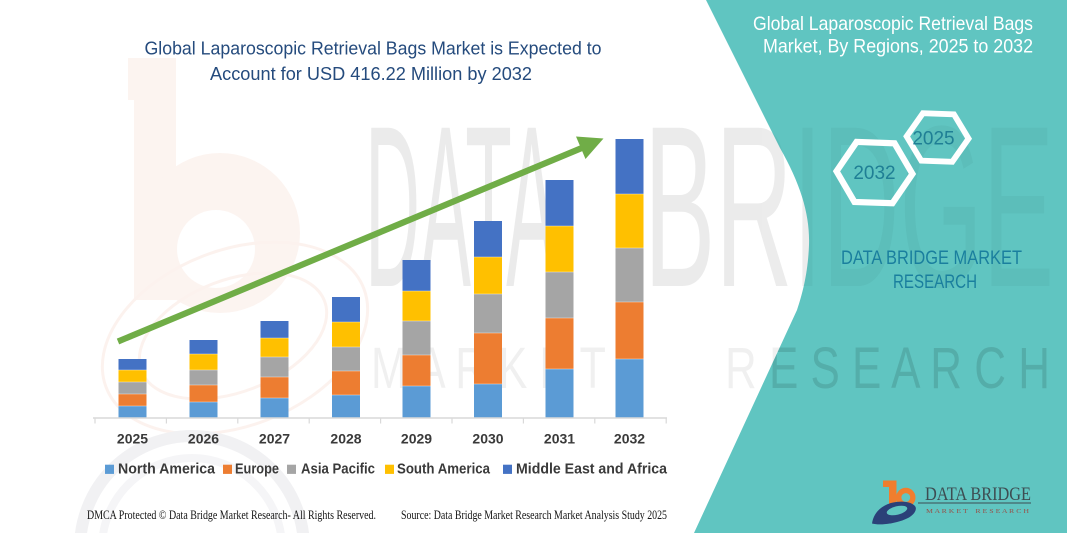 The image size is (1067, 533). I want to click on svg-text: DATA BRIDGE, so click(978, 494).